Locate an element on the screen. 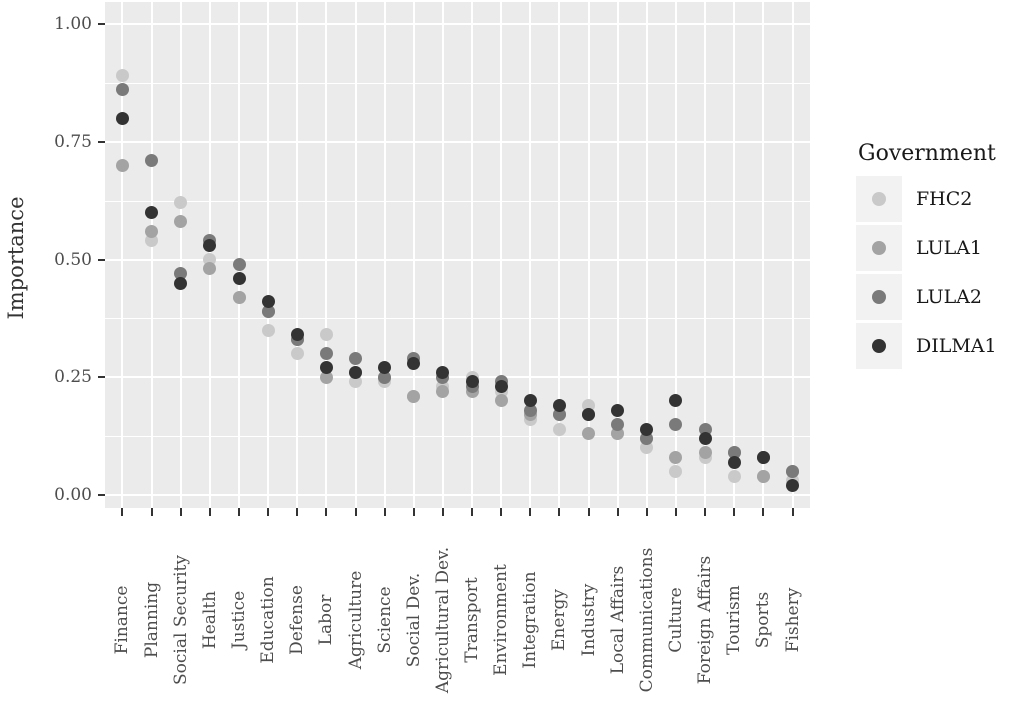 The image size is (1024, 717). minor-gridline is located at coordinates (457, 437).